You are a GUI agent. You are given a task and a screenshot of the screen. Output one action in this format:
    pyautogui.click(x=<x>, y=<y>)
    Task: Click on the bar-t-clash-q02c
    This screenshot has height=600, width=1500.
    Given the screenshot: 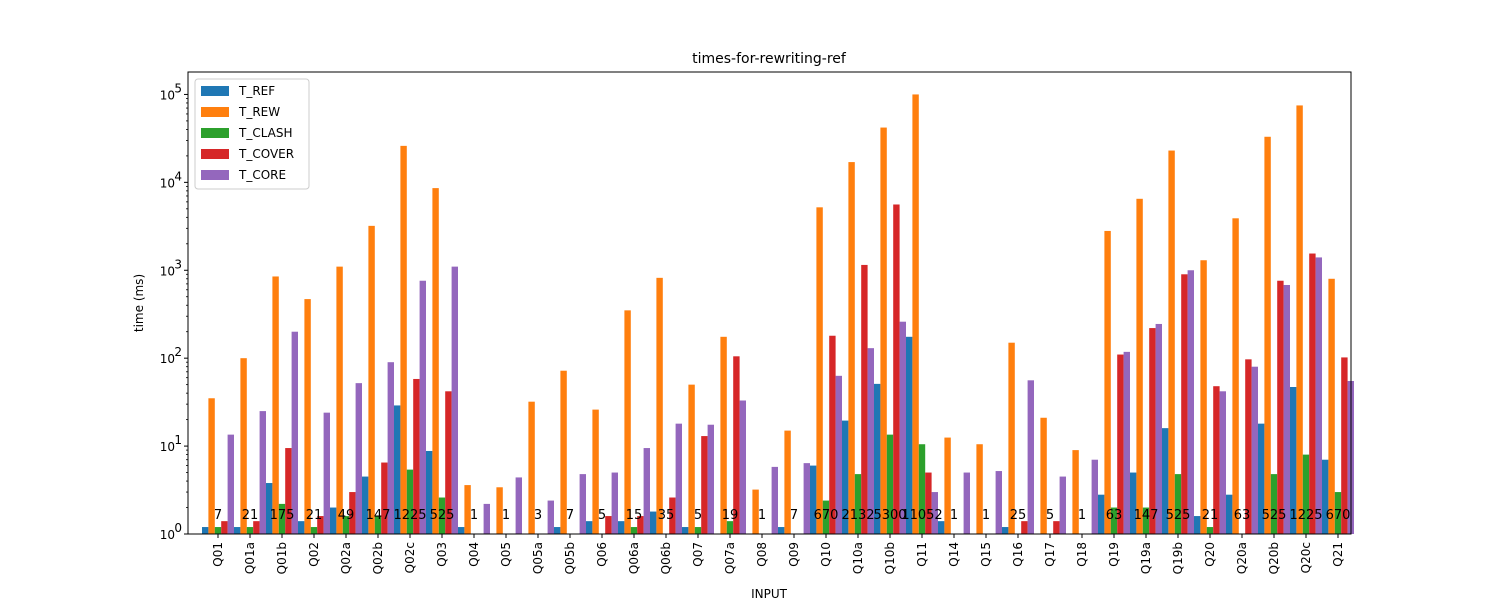 What is the action you would take?
    pyautogui.click(x=410, y=501)
    